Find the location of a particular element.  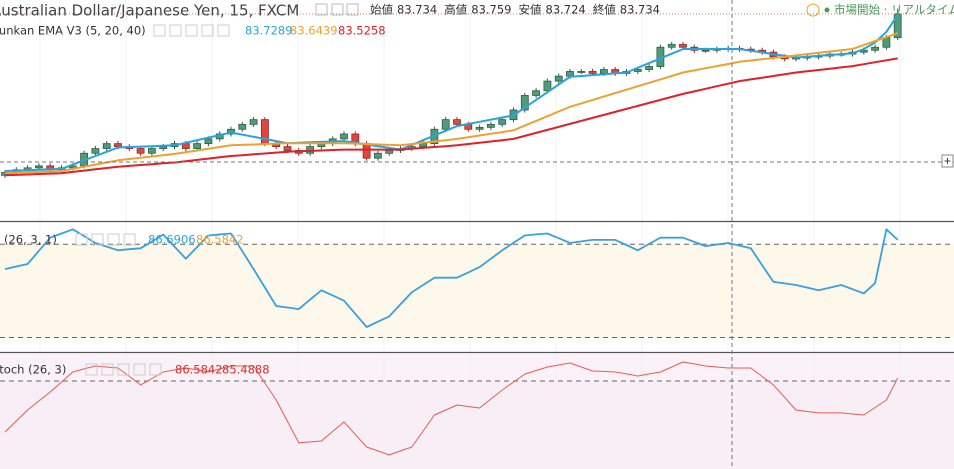

ohlc-label: 始値 is located at coordinates (381, 10).